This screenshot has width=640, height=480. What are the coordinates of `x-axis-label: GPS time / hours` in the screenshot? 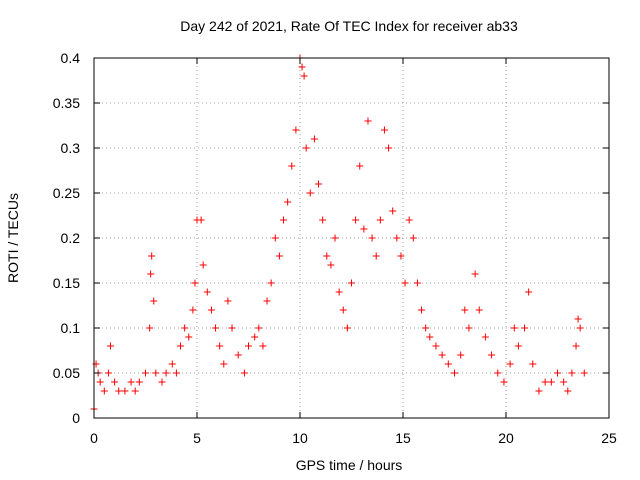 It's located at (349, 465).